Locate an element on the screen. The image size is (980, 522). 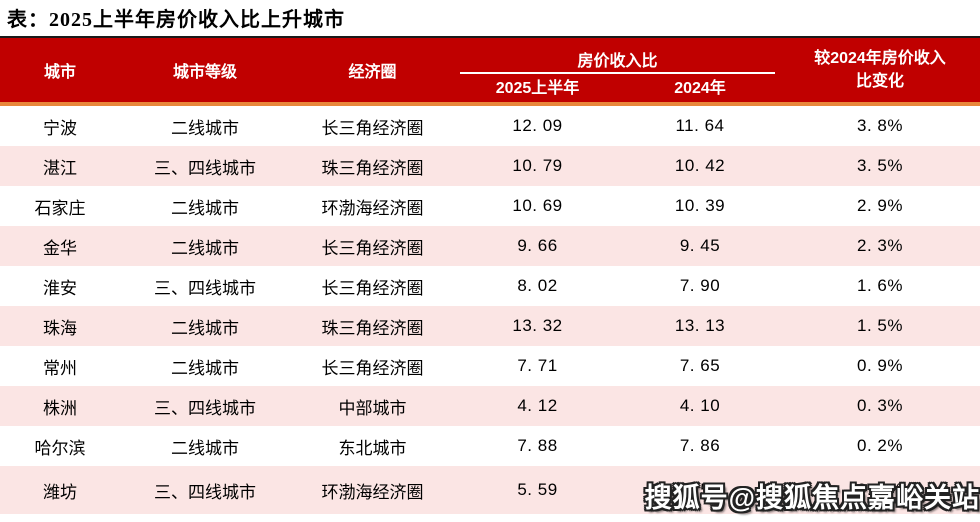
header-zone: 经济圈 is located at coordinates (372, 72).